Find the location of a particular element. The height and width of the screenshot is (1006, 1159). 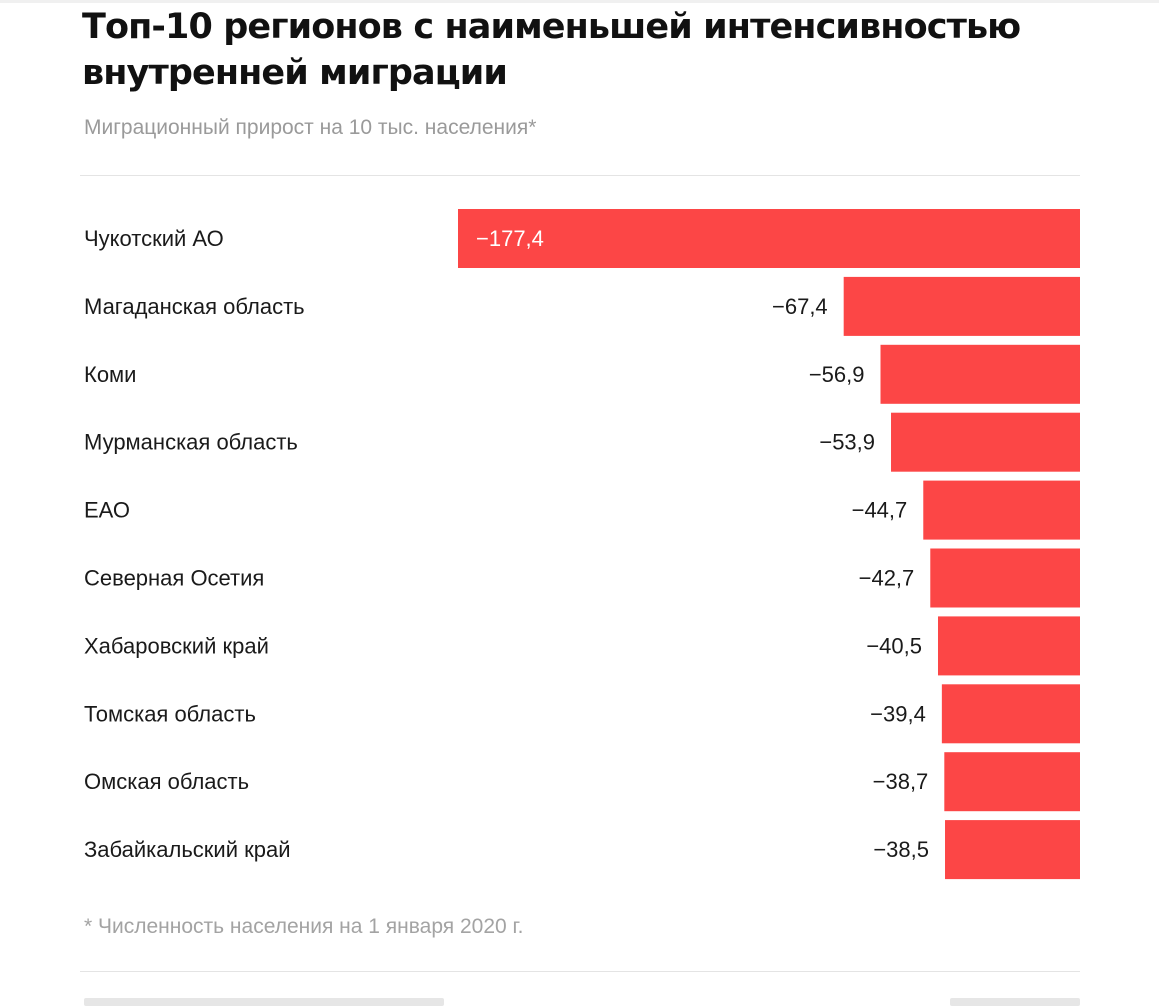

value-label: −38,5 is located at coordinates (901, 849).